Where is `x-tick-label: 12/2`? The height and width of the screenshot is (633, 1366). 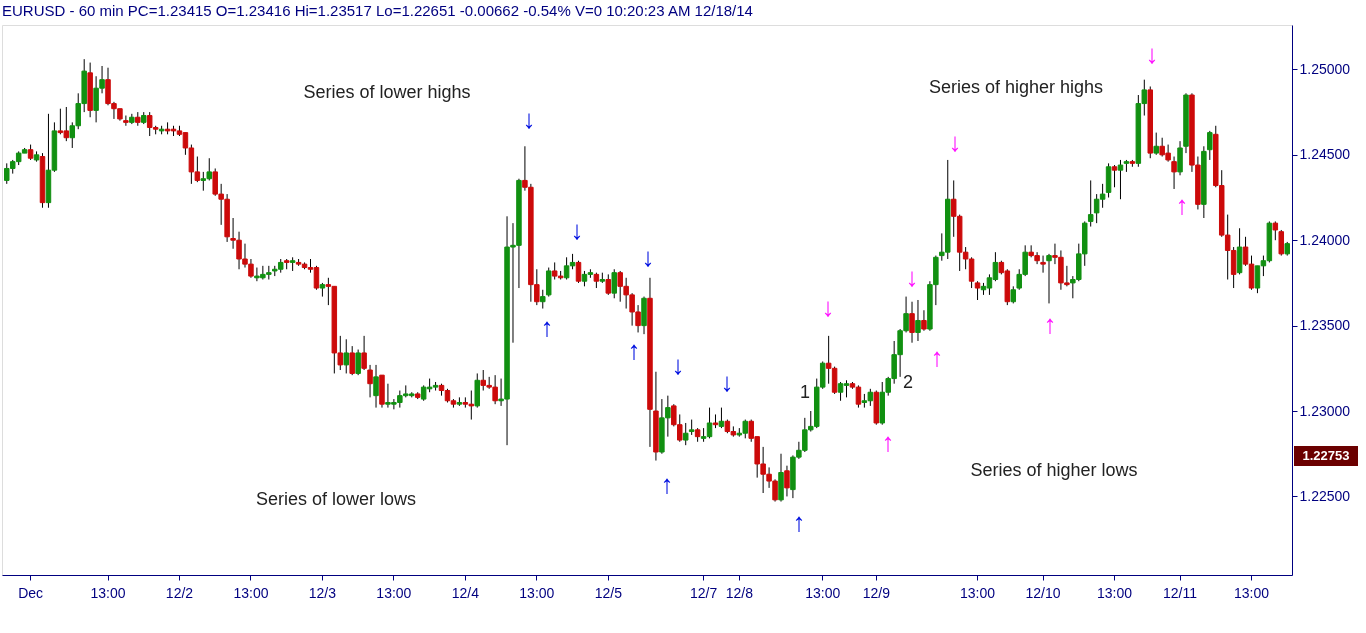
x-tick-label: 12/2 is located at coordinates (179, 592).